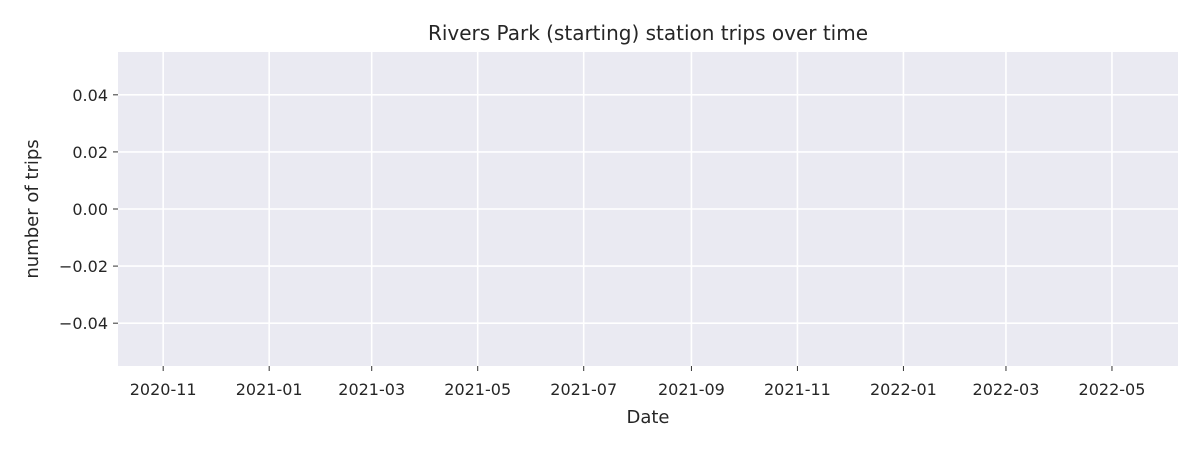  I want to click on y-tick-label: 0.00, so click(90, 209).